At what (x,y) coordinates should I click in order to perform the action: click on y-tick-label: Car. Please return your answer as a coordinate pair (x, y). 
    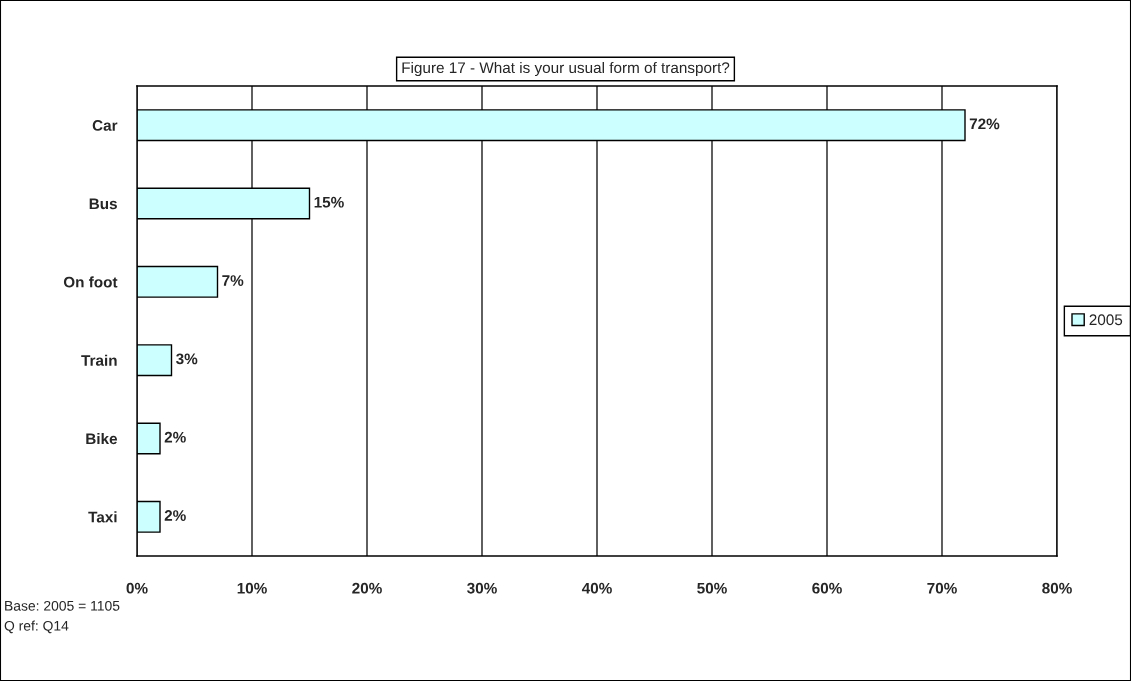
    Looking at the image, I should click on (105, 125).